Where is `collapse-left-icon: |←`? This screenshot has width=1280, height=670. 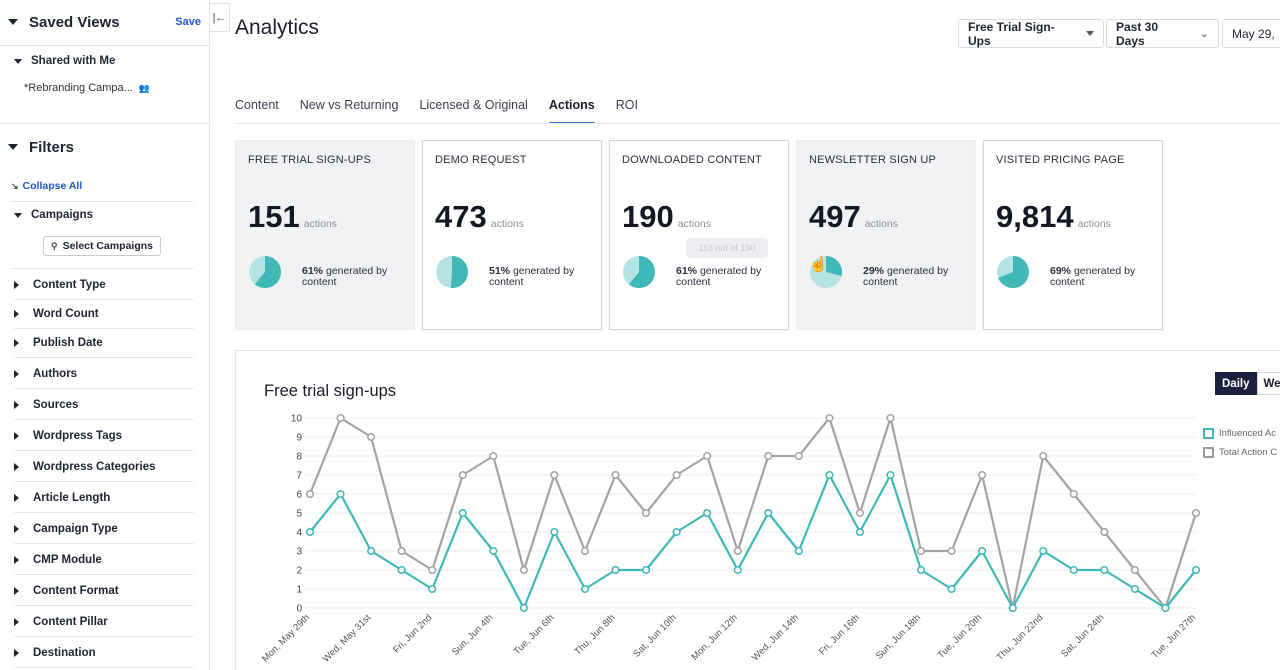
collapse-left-icon: |← is located at coordinates (219, 17).